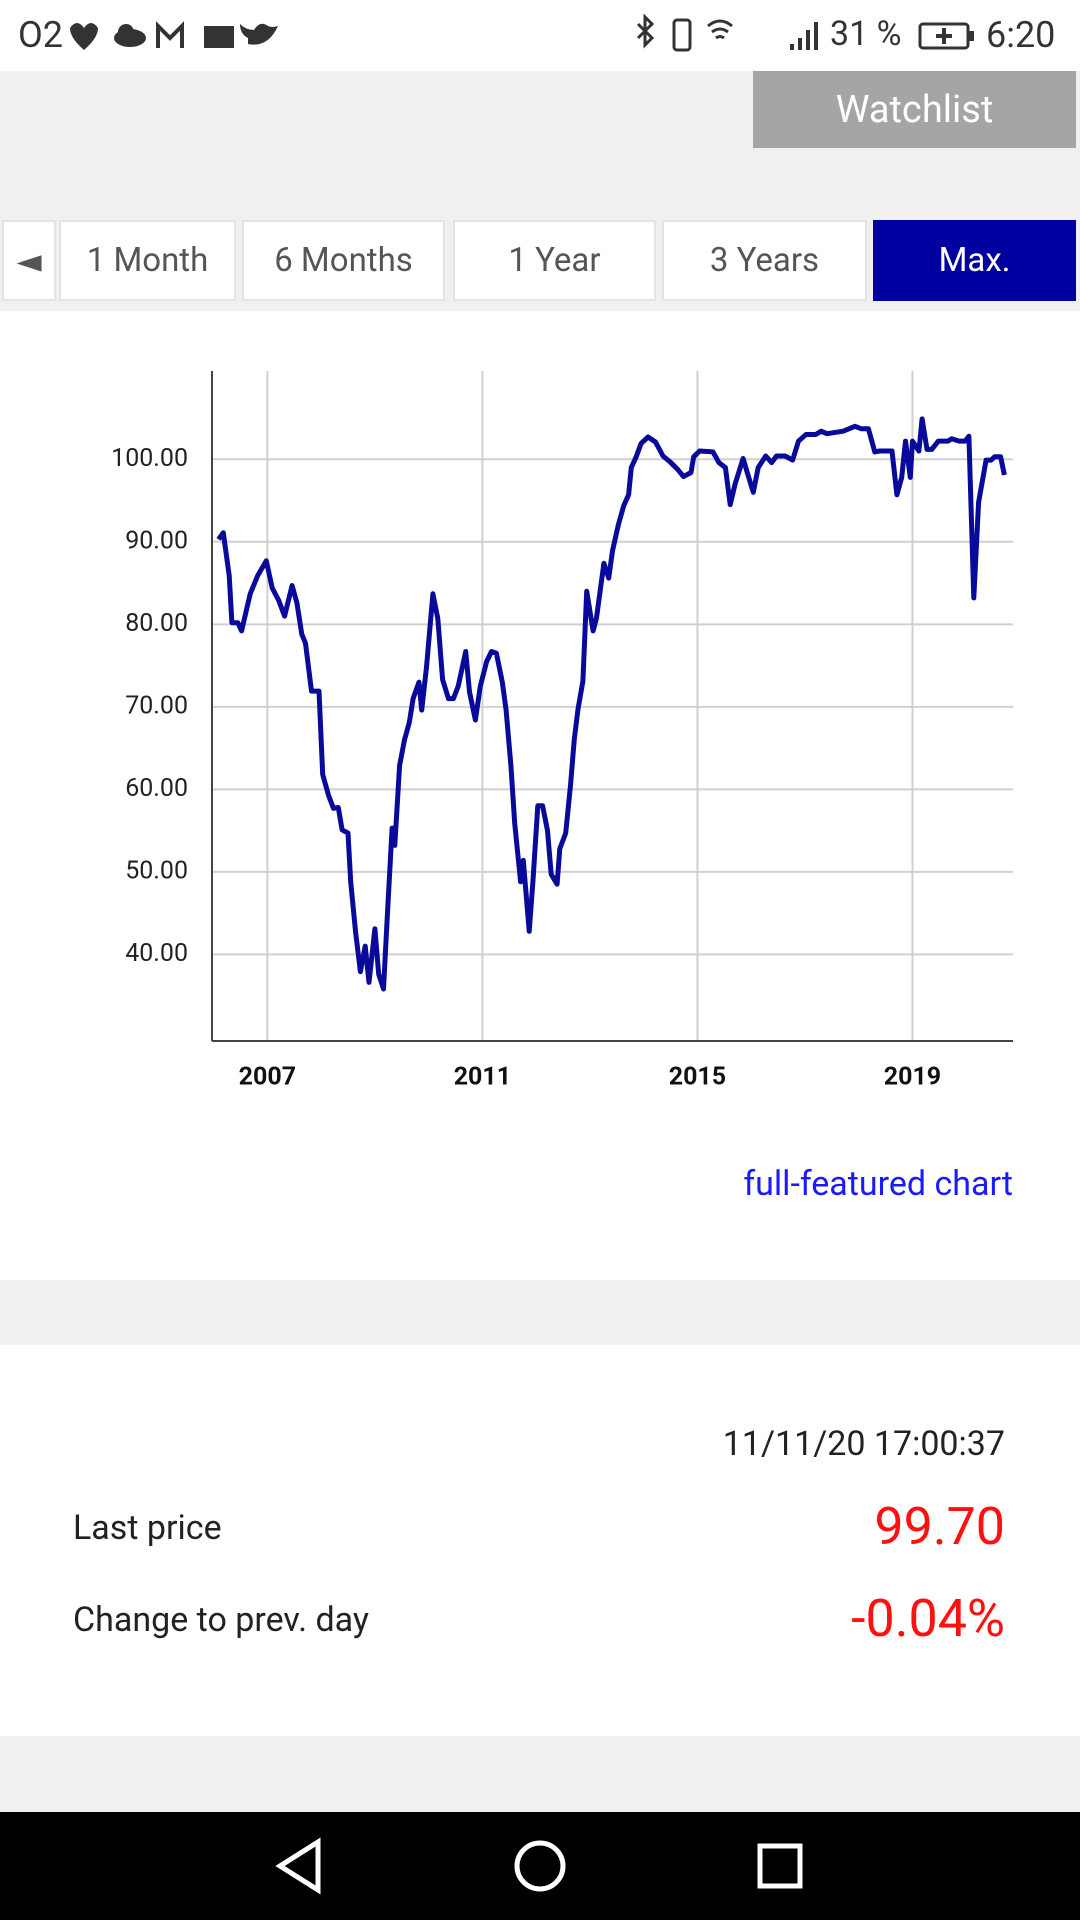 Image resolution: width=1080 pixels, height=1924 pixels. I want to click on range-tab: 6 Months, so click(343, 260).